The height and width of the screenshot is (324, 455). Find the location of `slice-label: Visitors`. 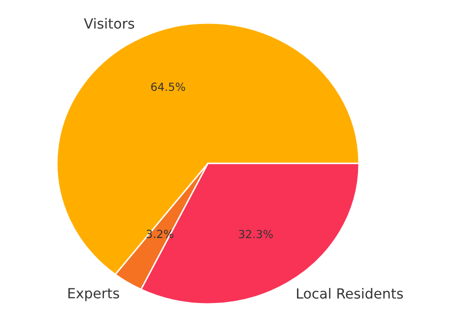

slice-label: Visitors is located at coordinates (109, 23).